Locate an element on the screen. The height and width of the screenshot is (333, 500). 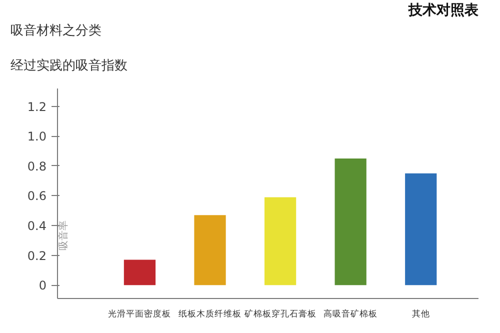
x-tick-label: 矿棉板穿孔石膏板 is located at coordinates (279, 314).